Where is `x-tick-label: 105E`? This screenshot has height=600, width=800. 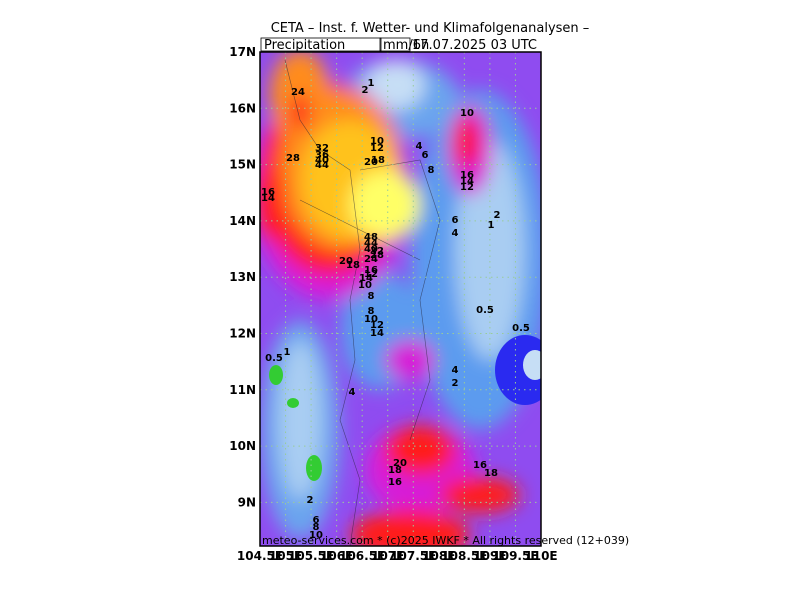
x-tick-label: 105E is located at coordinates (285, 556).